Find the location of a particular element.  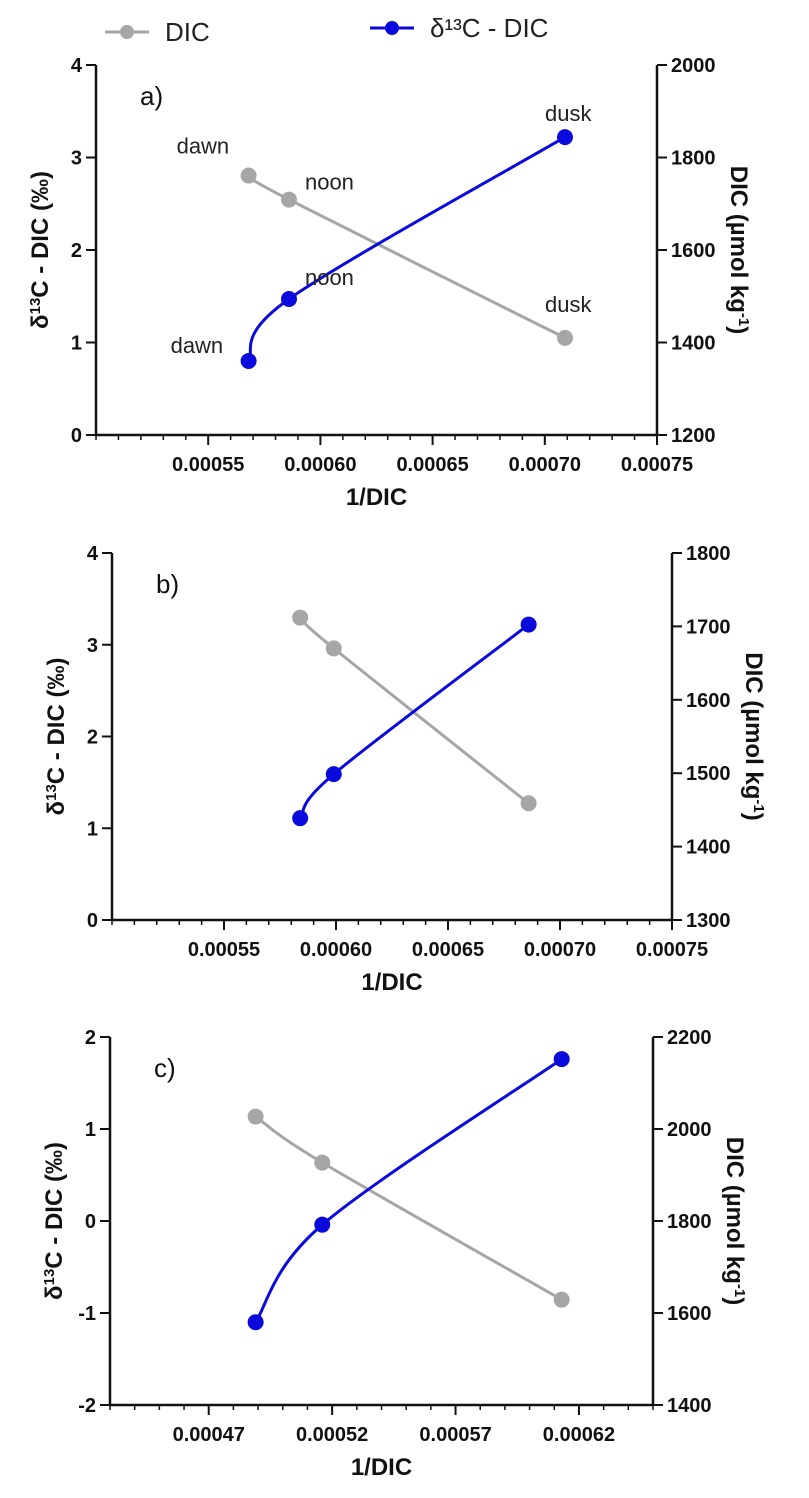

point-label-0-0: dawn is located at coordinates (203, 146).